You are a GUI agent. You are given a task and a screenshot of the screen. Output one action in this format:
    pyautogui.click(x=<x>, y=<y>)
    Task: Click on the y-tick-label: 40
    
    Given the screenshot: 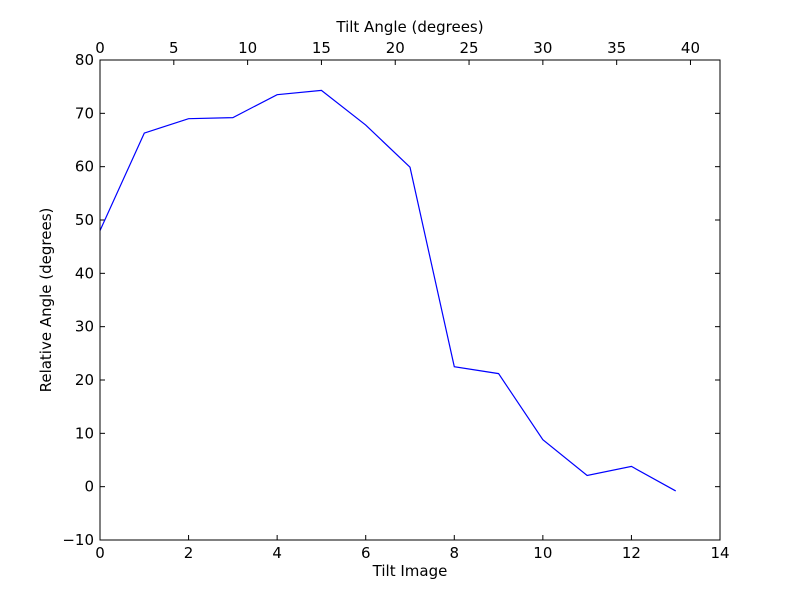 What is the action you would take?
    pyautogui.click(x=84, y=273)
    